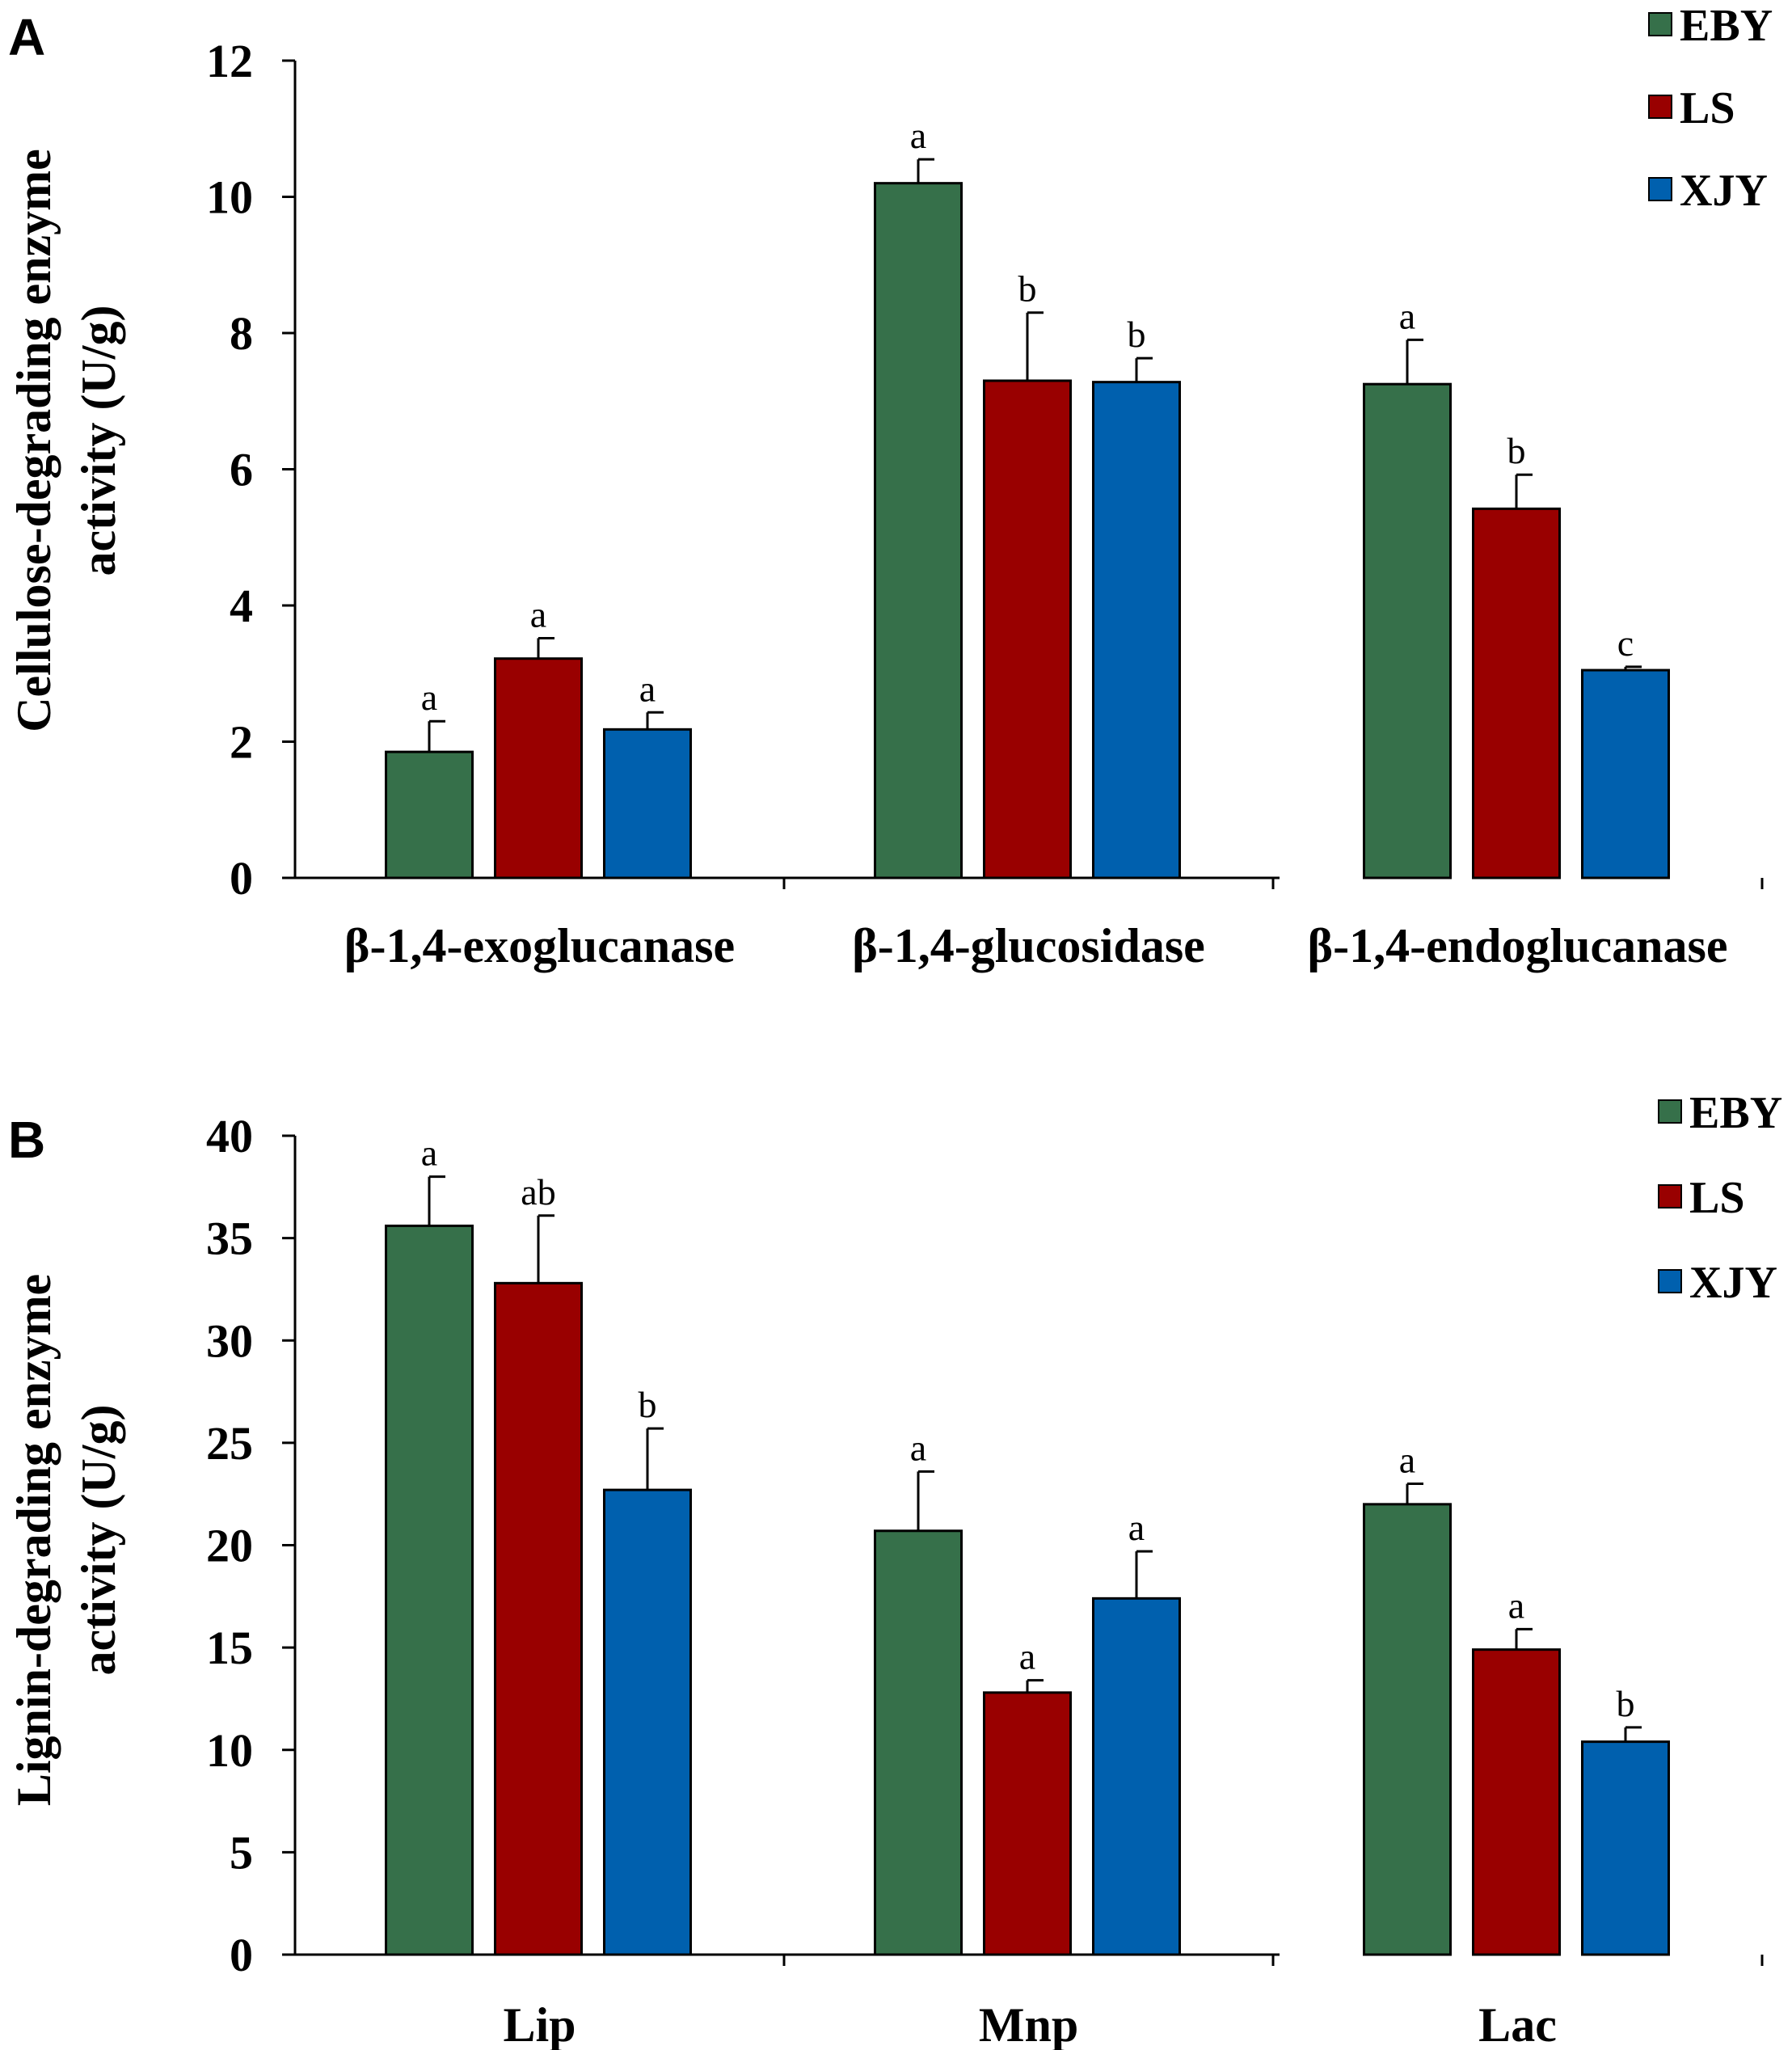 This screenshot has height=2050, width=1792. I want to click on panel-b-y-axis-label: Lignin-degrading enzyme, so click(34, 1540).